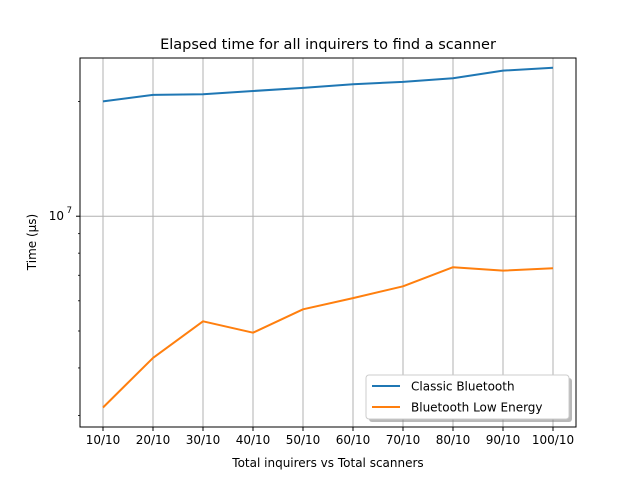  What do you see at coordinates (327, 463) in the screenshot?
I see `x-axis-label: Total inquirers vs Total scanners` at bounding box center [327, 463].